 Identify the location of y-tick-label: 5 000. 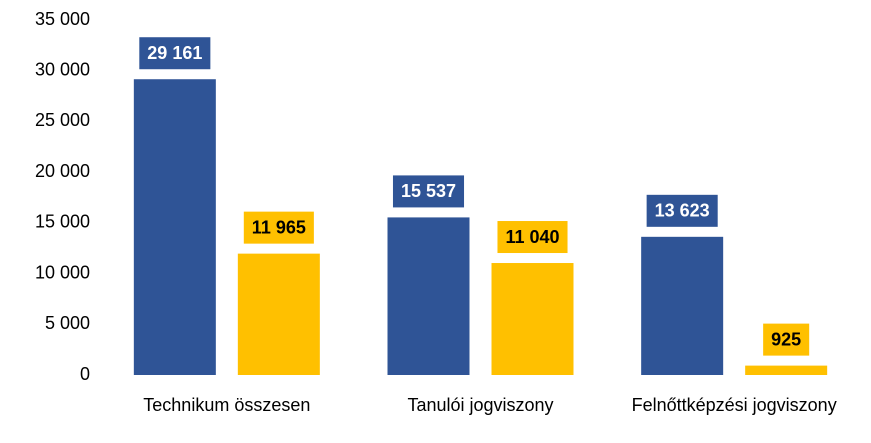
(67, 323).